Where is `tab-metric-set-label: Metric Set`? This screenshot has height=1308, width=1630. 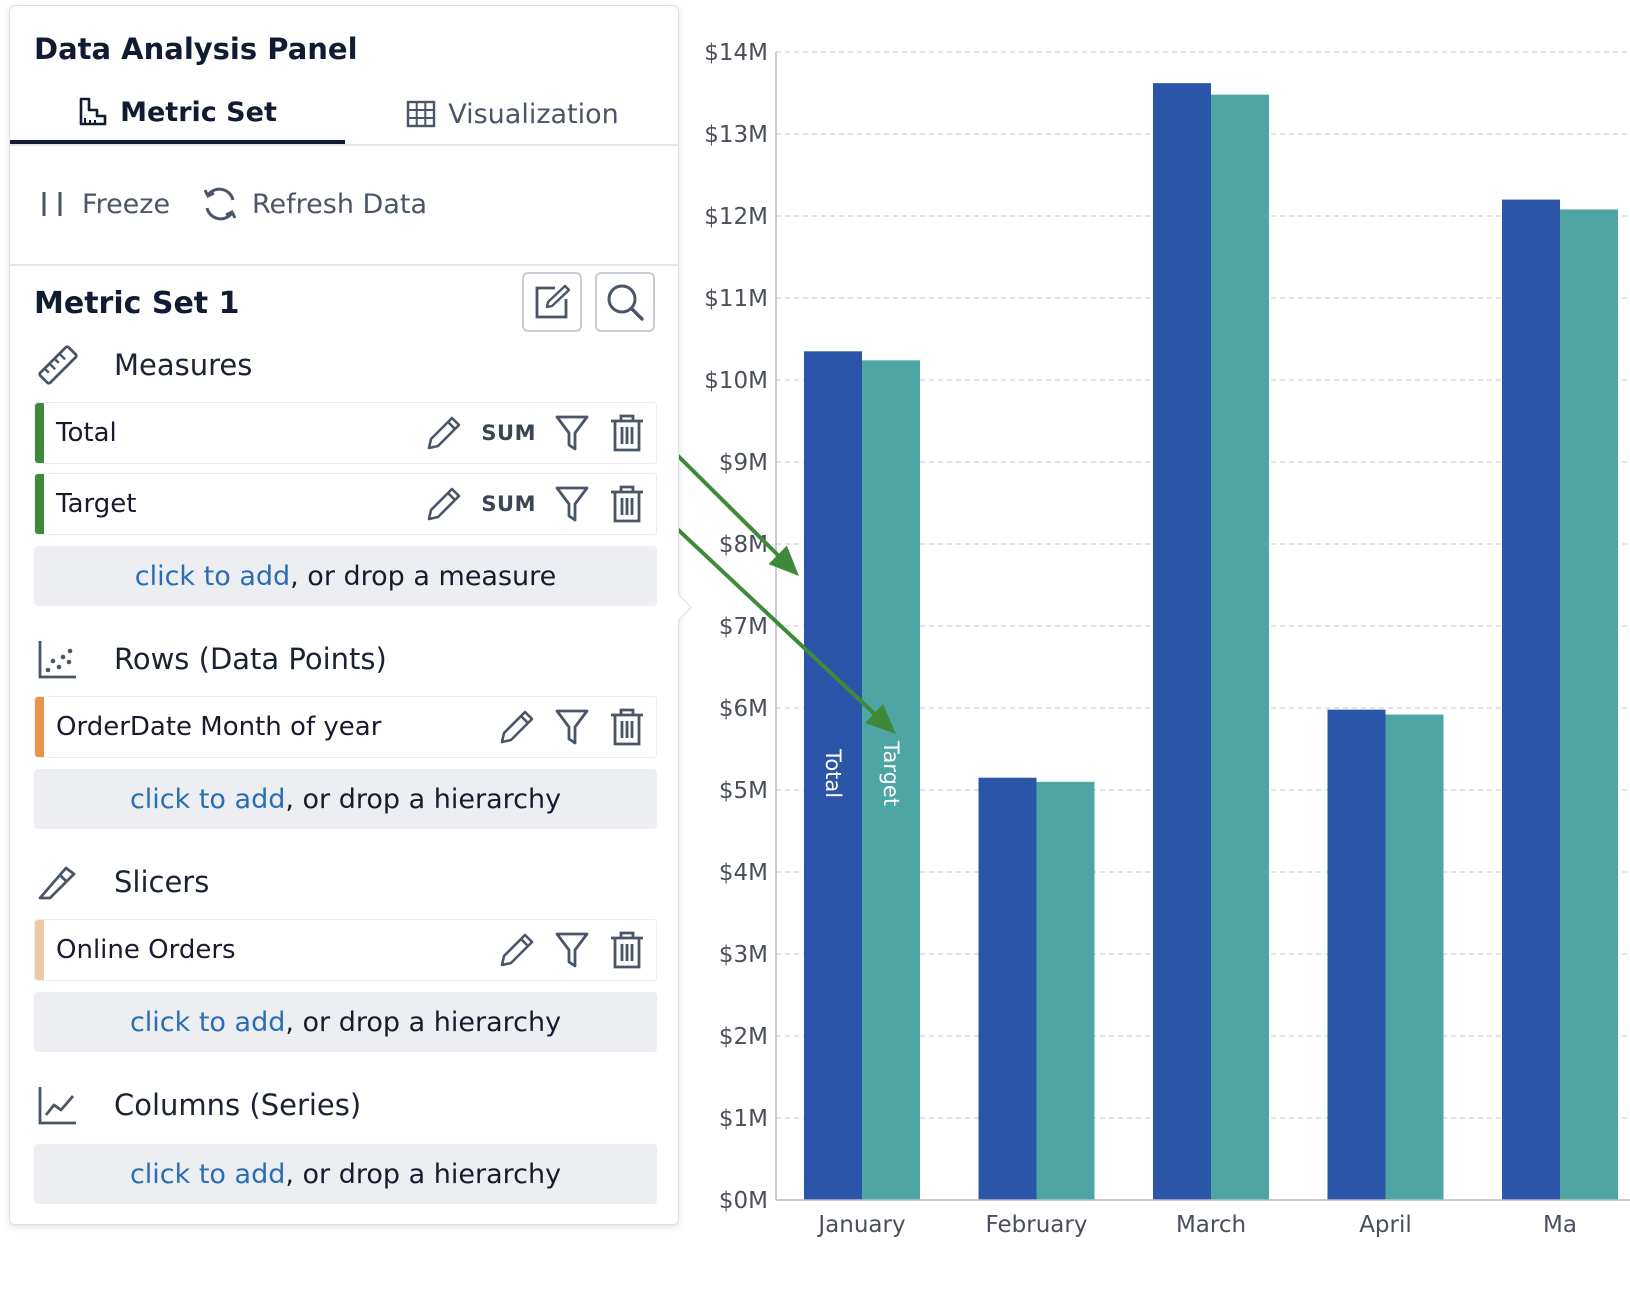
tab-metric-set-label: Metric Set is located at coordinates (198, 112).